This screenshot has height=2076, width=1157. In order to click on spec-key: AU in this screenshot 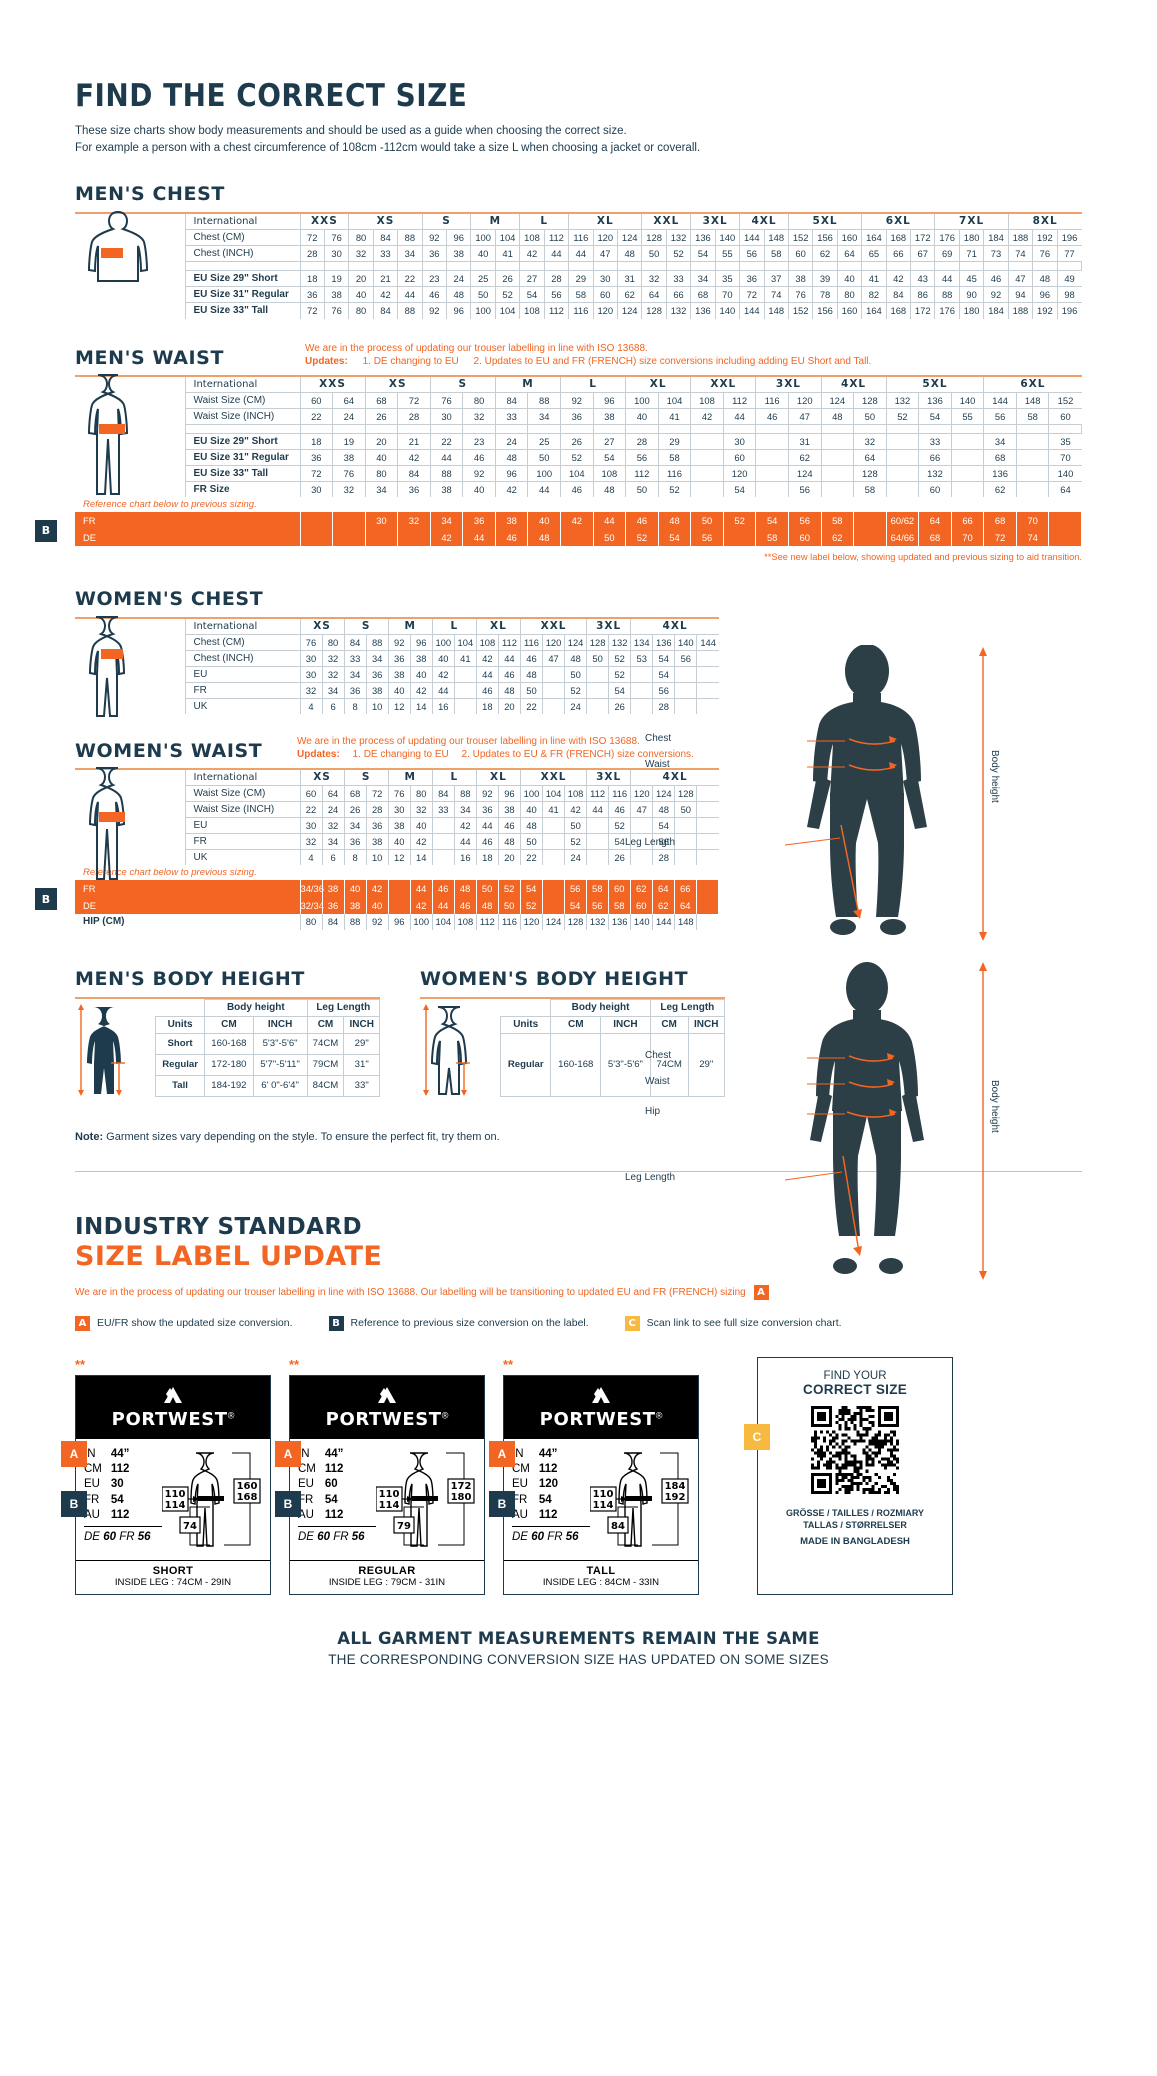, I will do `click(520, 1514)`.